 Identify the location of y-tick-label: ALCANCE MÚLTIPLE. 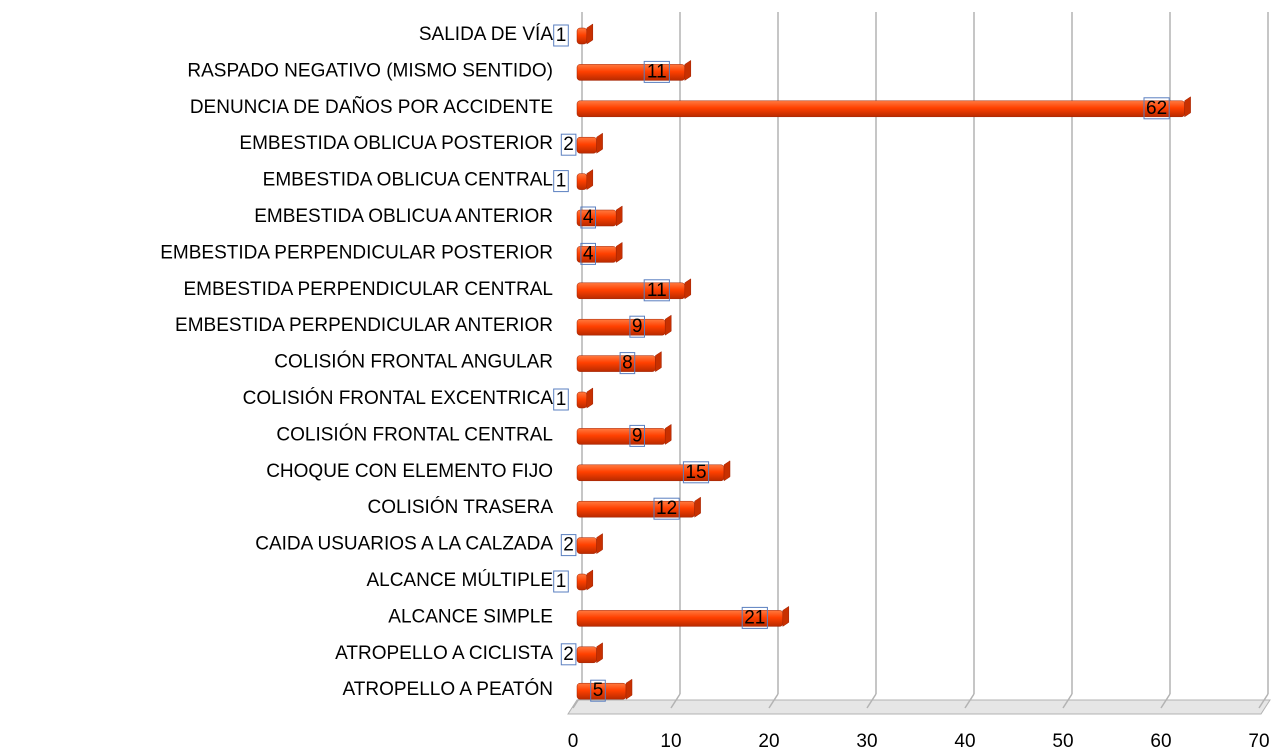
(459, 580).